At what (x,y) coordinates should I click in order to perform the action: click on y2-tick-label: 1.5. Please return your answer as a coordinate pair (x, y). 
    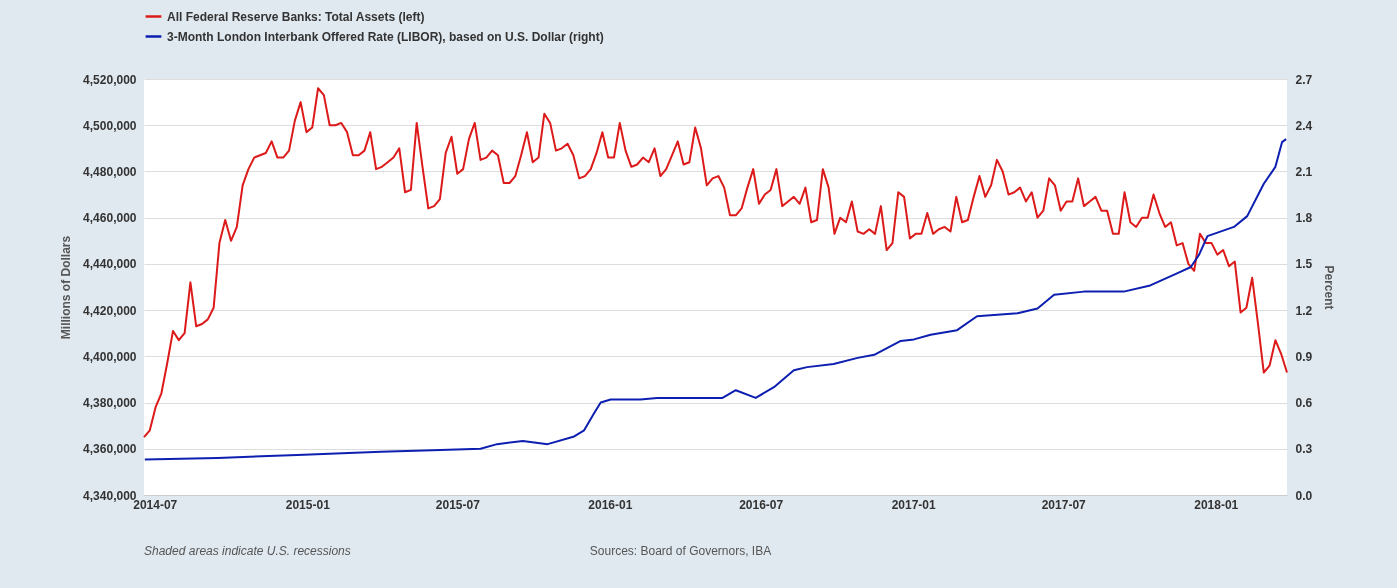
    Looking at the image, I should click on (1304, 264).